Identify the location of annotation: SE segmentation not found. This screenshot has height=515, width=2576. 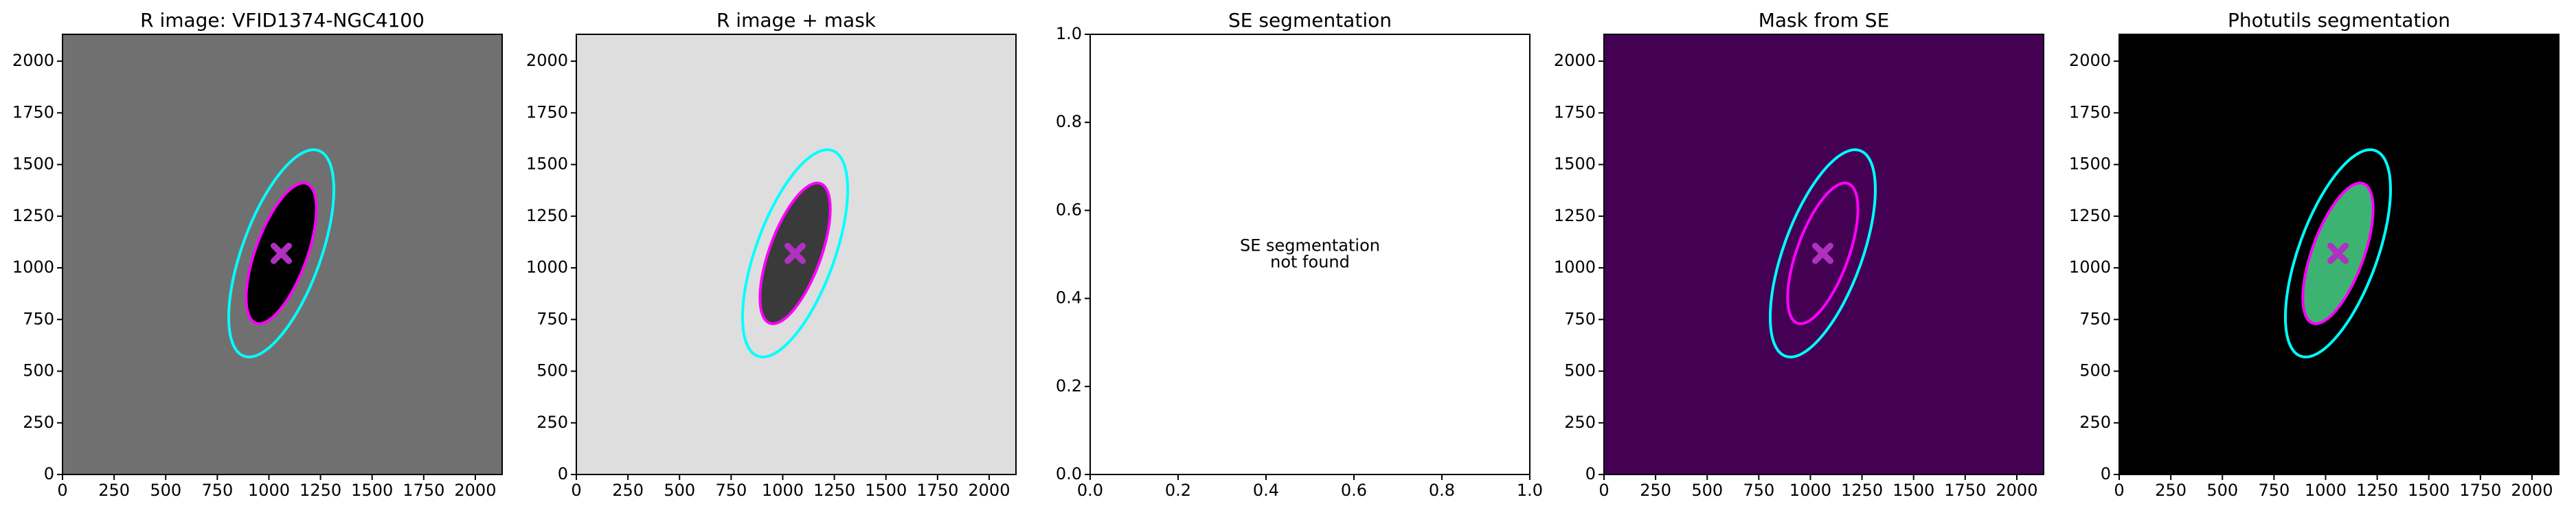
(1310, 254).